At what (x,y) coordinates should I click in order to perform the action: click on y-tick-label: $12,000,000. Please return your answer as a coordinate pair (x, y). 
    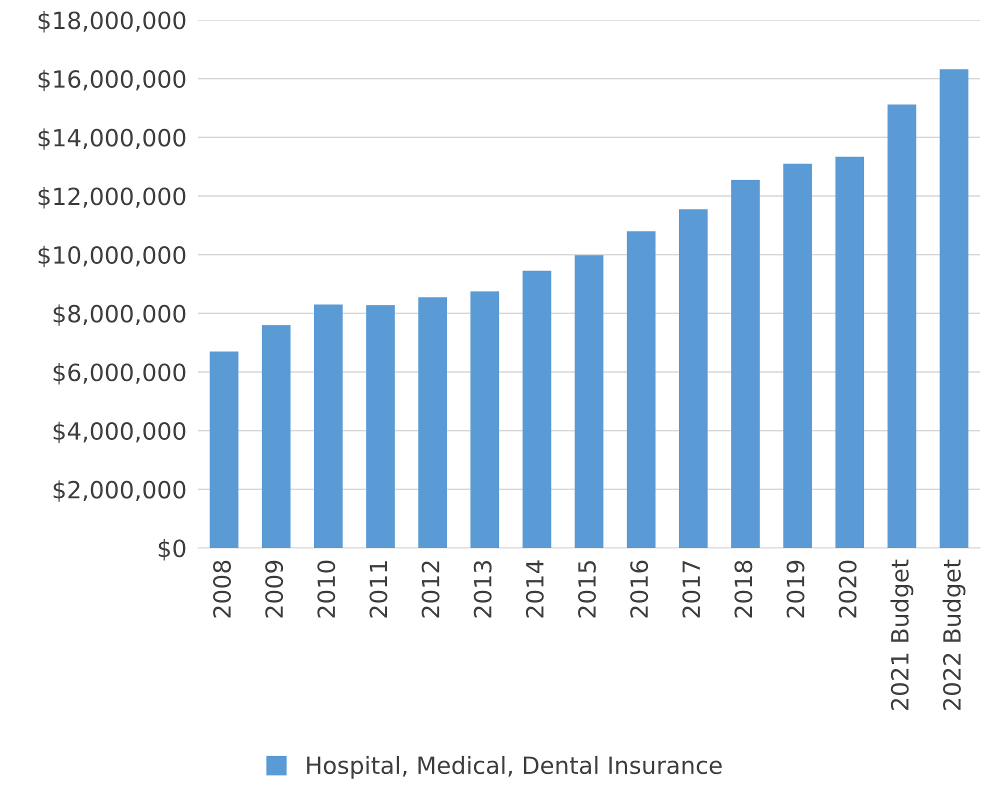
    Looking at the image, I should click on (112, 197).